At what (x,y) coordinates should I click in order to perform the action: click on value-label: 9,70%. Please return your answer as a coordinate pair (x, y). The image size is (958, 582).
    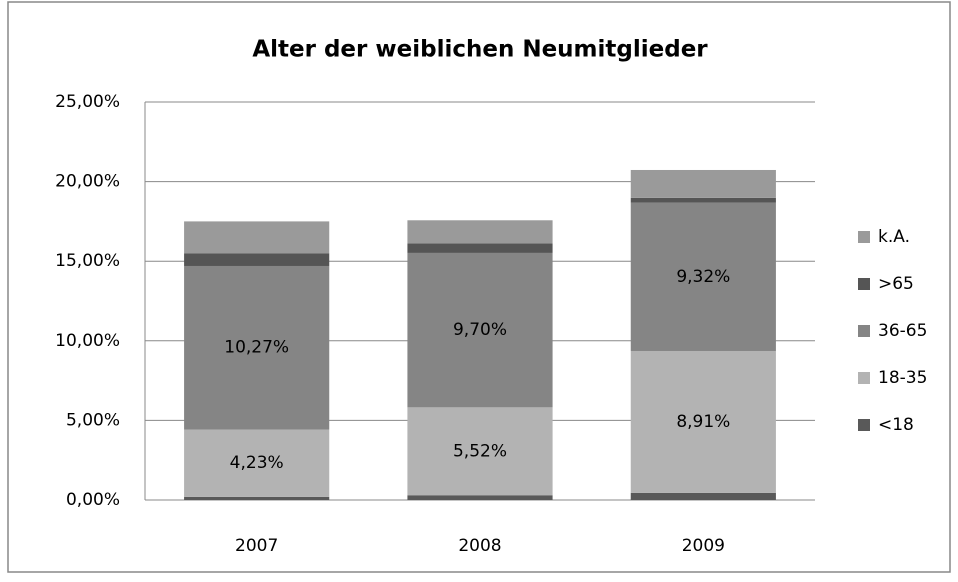
    Looking at the image, I should click on (480, 330).